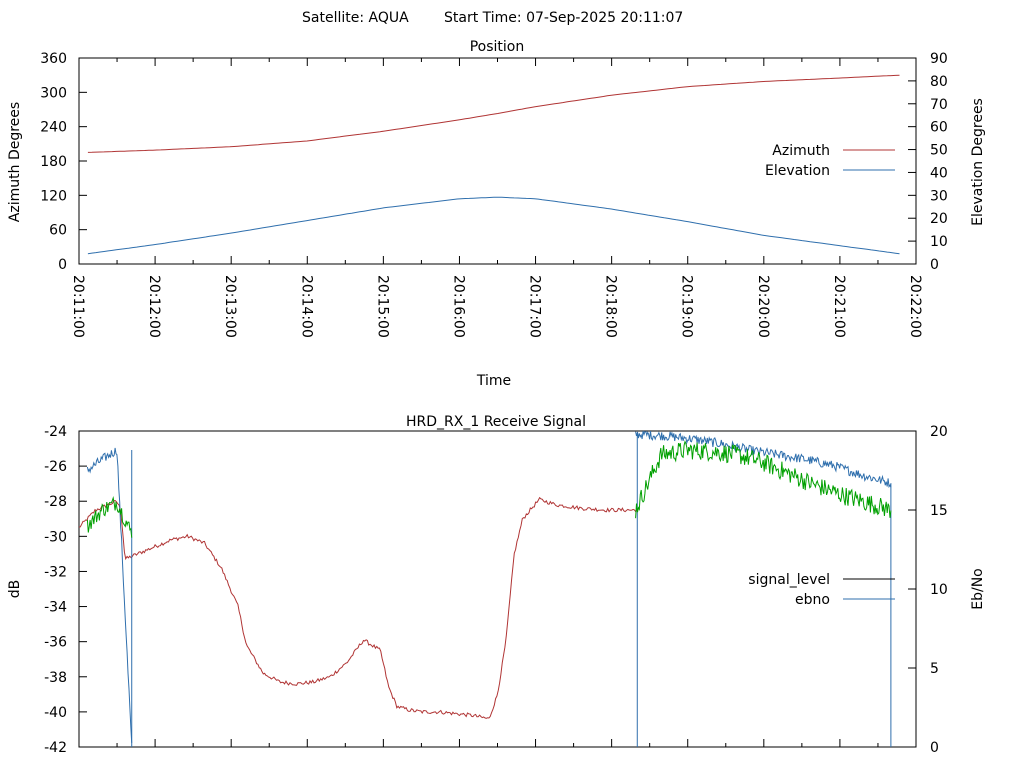  What do you see at coordinates (55, 502) in the screenshot?
I see `signal-y-tick-label: -28` at bounding box center [55, 502].